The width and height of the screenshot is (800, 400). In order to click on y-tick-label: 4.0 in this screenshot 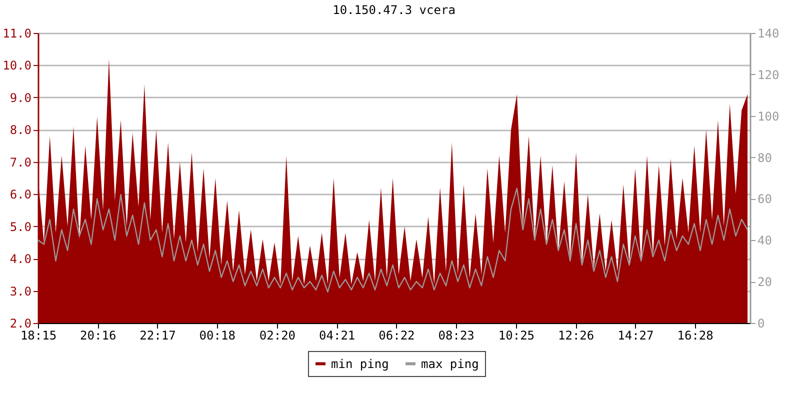, I will do `click(21, 259)`.